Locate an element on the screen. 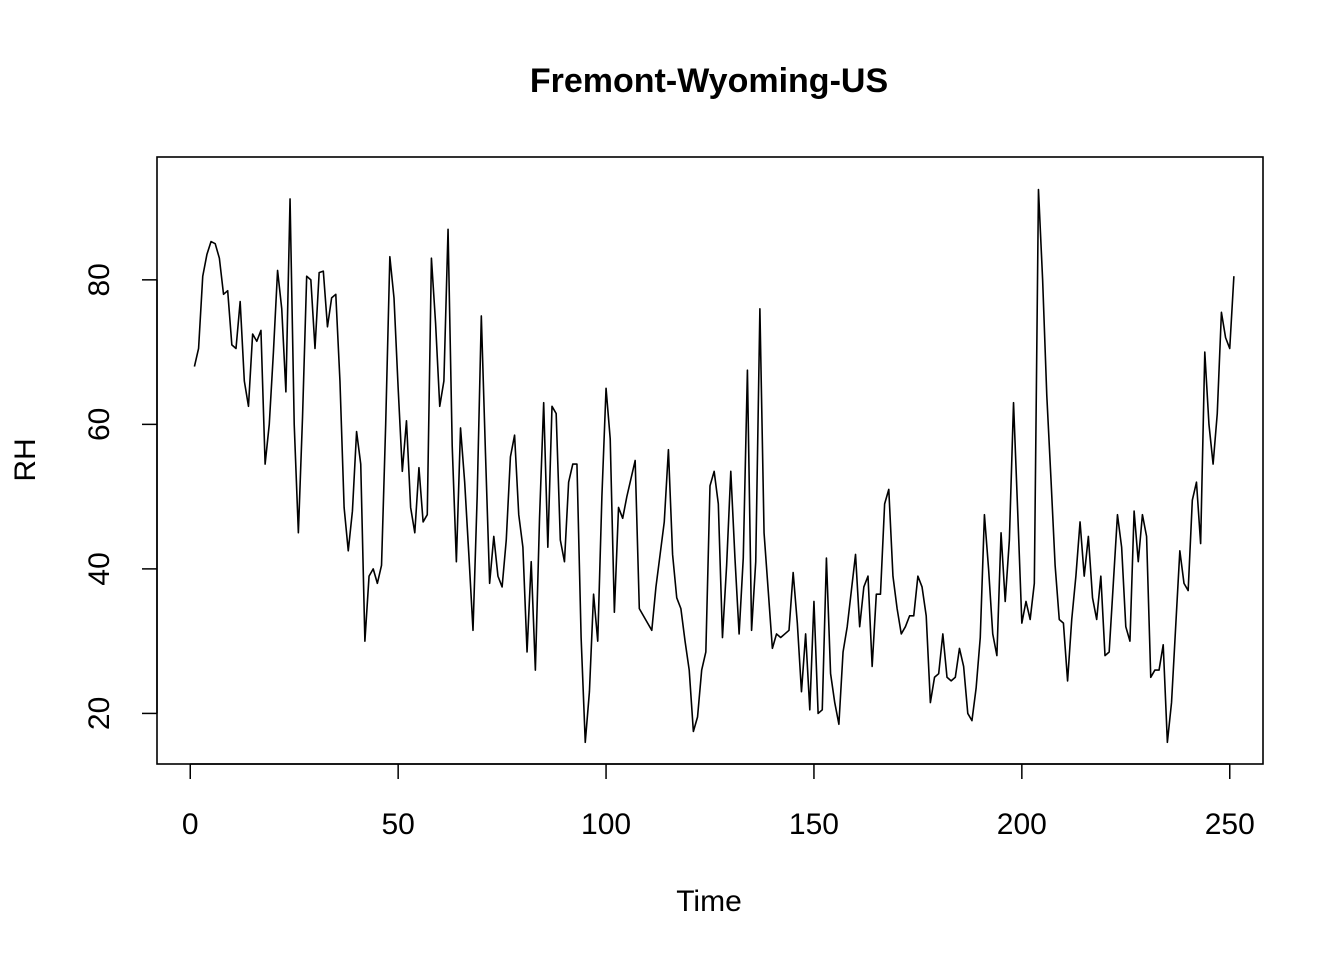 The image size is (1344, 960). x-tick-label: 100 is located at coordinates (606, 824).